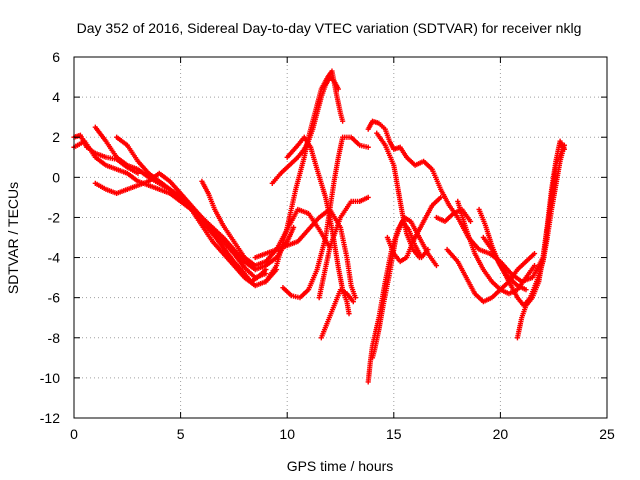 The image size is (640, 480). I want to click on series-arc10, so click(318, 225).